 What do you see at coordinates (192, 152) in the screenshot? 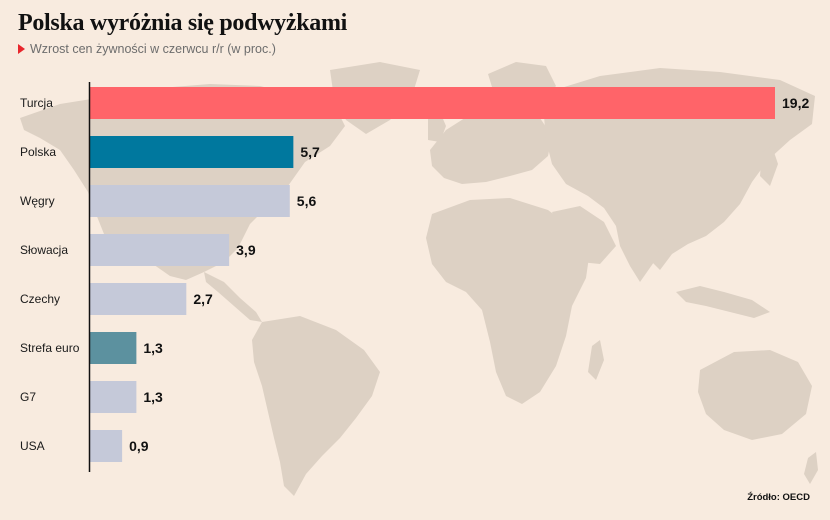
I see `bar-polska` at bounding box center [192, 152].